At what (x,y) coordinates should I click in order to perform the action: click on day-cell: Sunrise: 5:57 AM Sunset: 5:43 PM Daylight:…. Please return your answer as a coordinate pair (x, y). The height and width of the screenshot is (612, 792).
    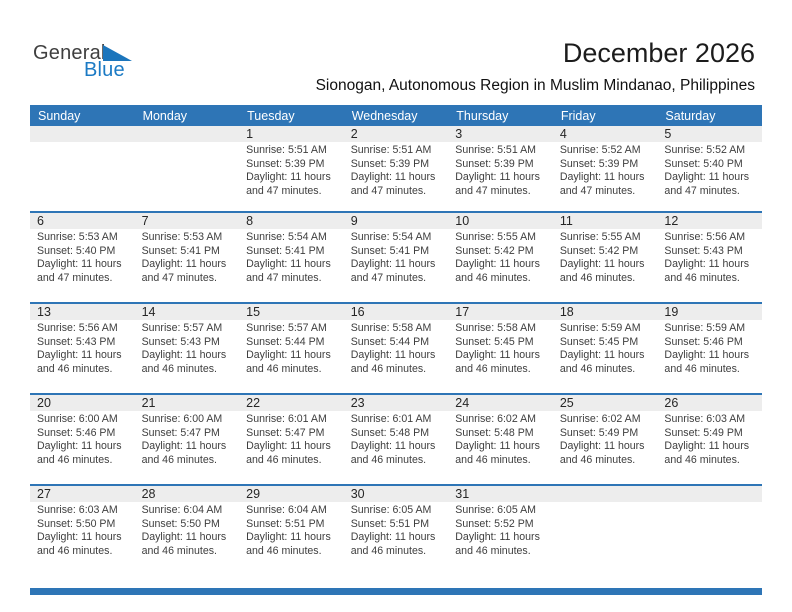
    Looking at the image, I should click on (187, 356).